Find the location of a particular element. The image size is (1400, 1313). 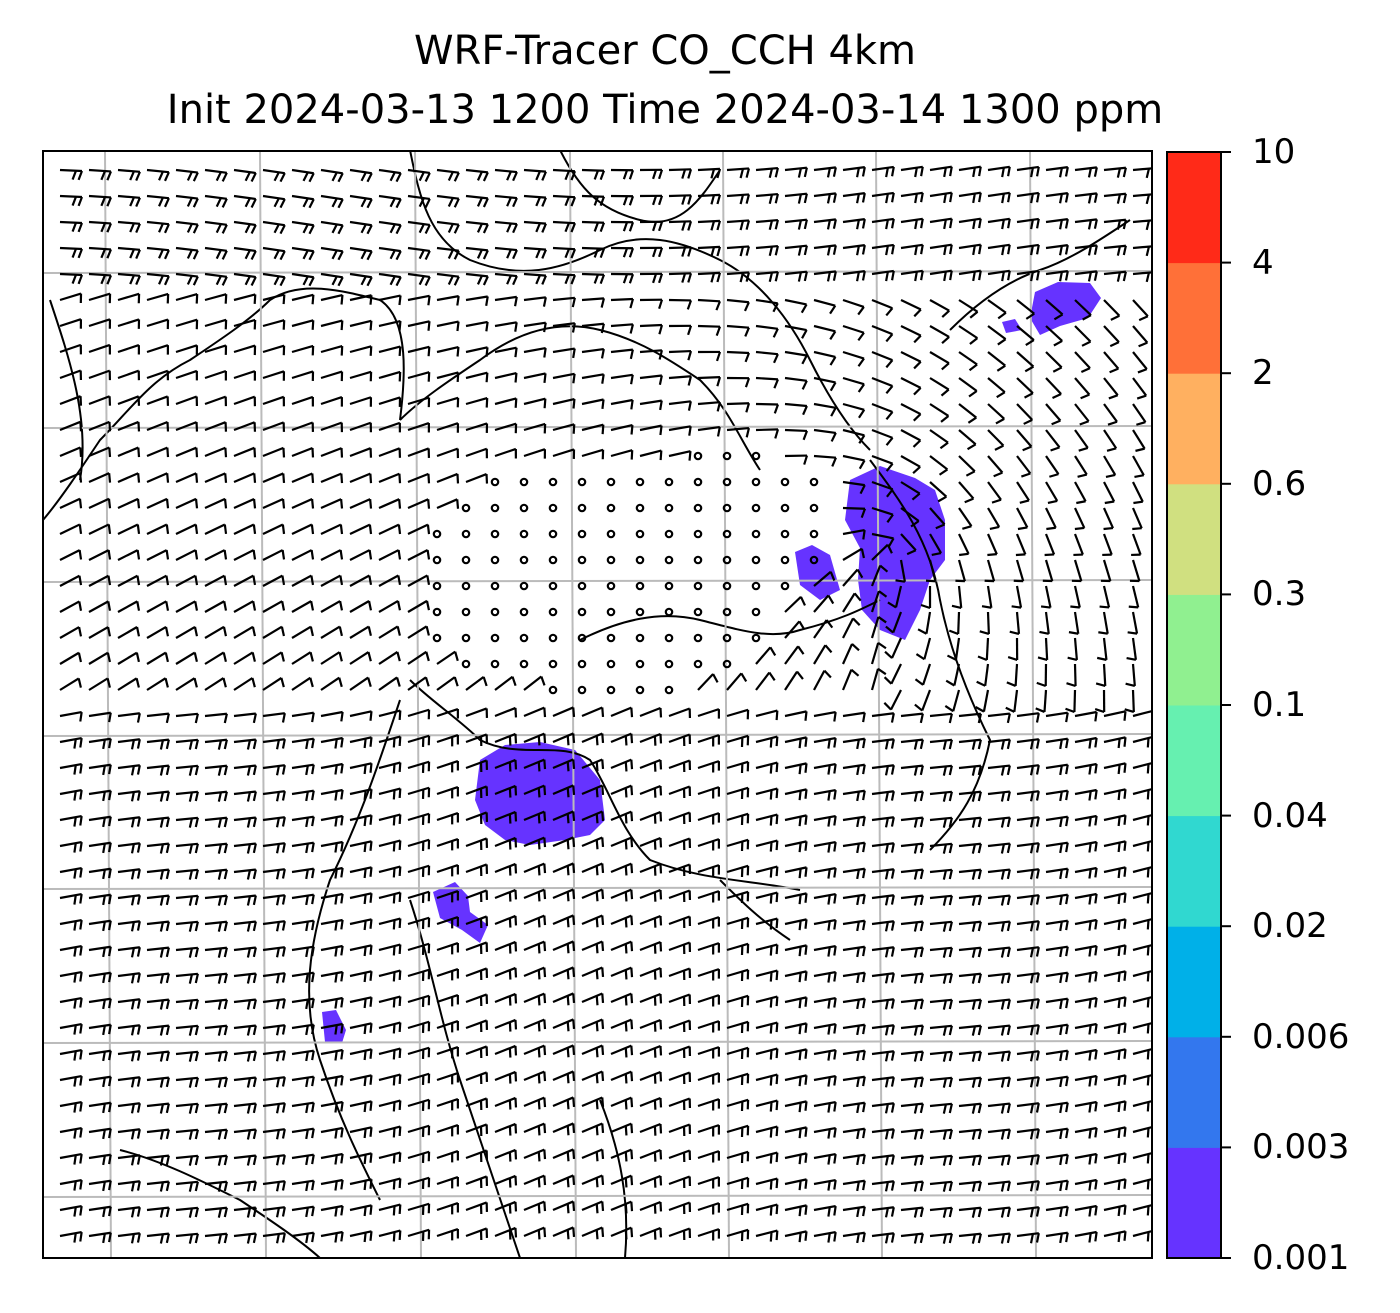

gridline-parallel is located at coordinates (597, 581).